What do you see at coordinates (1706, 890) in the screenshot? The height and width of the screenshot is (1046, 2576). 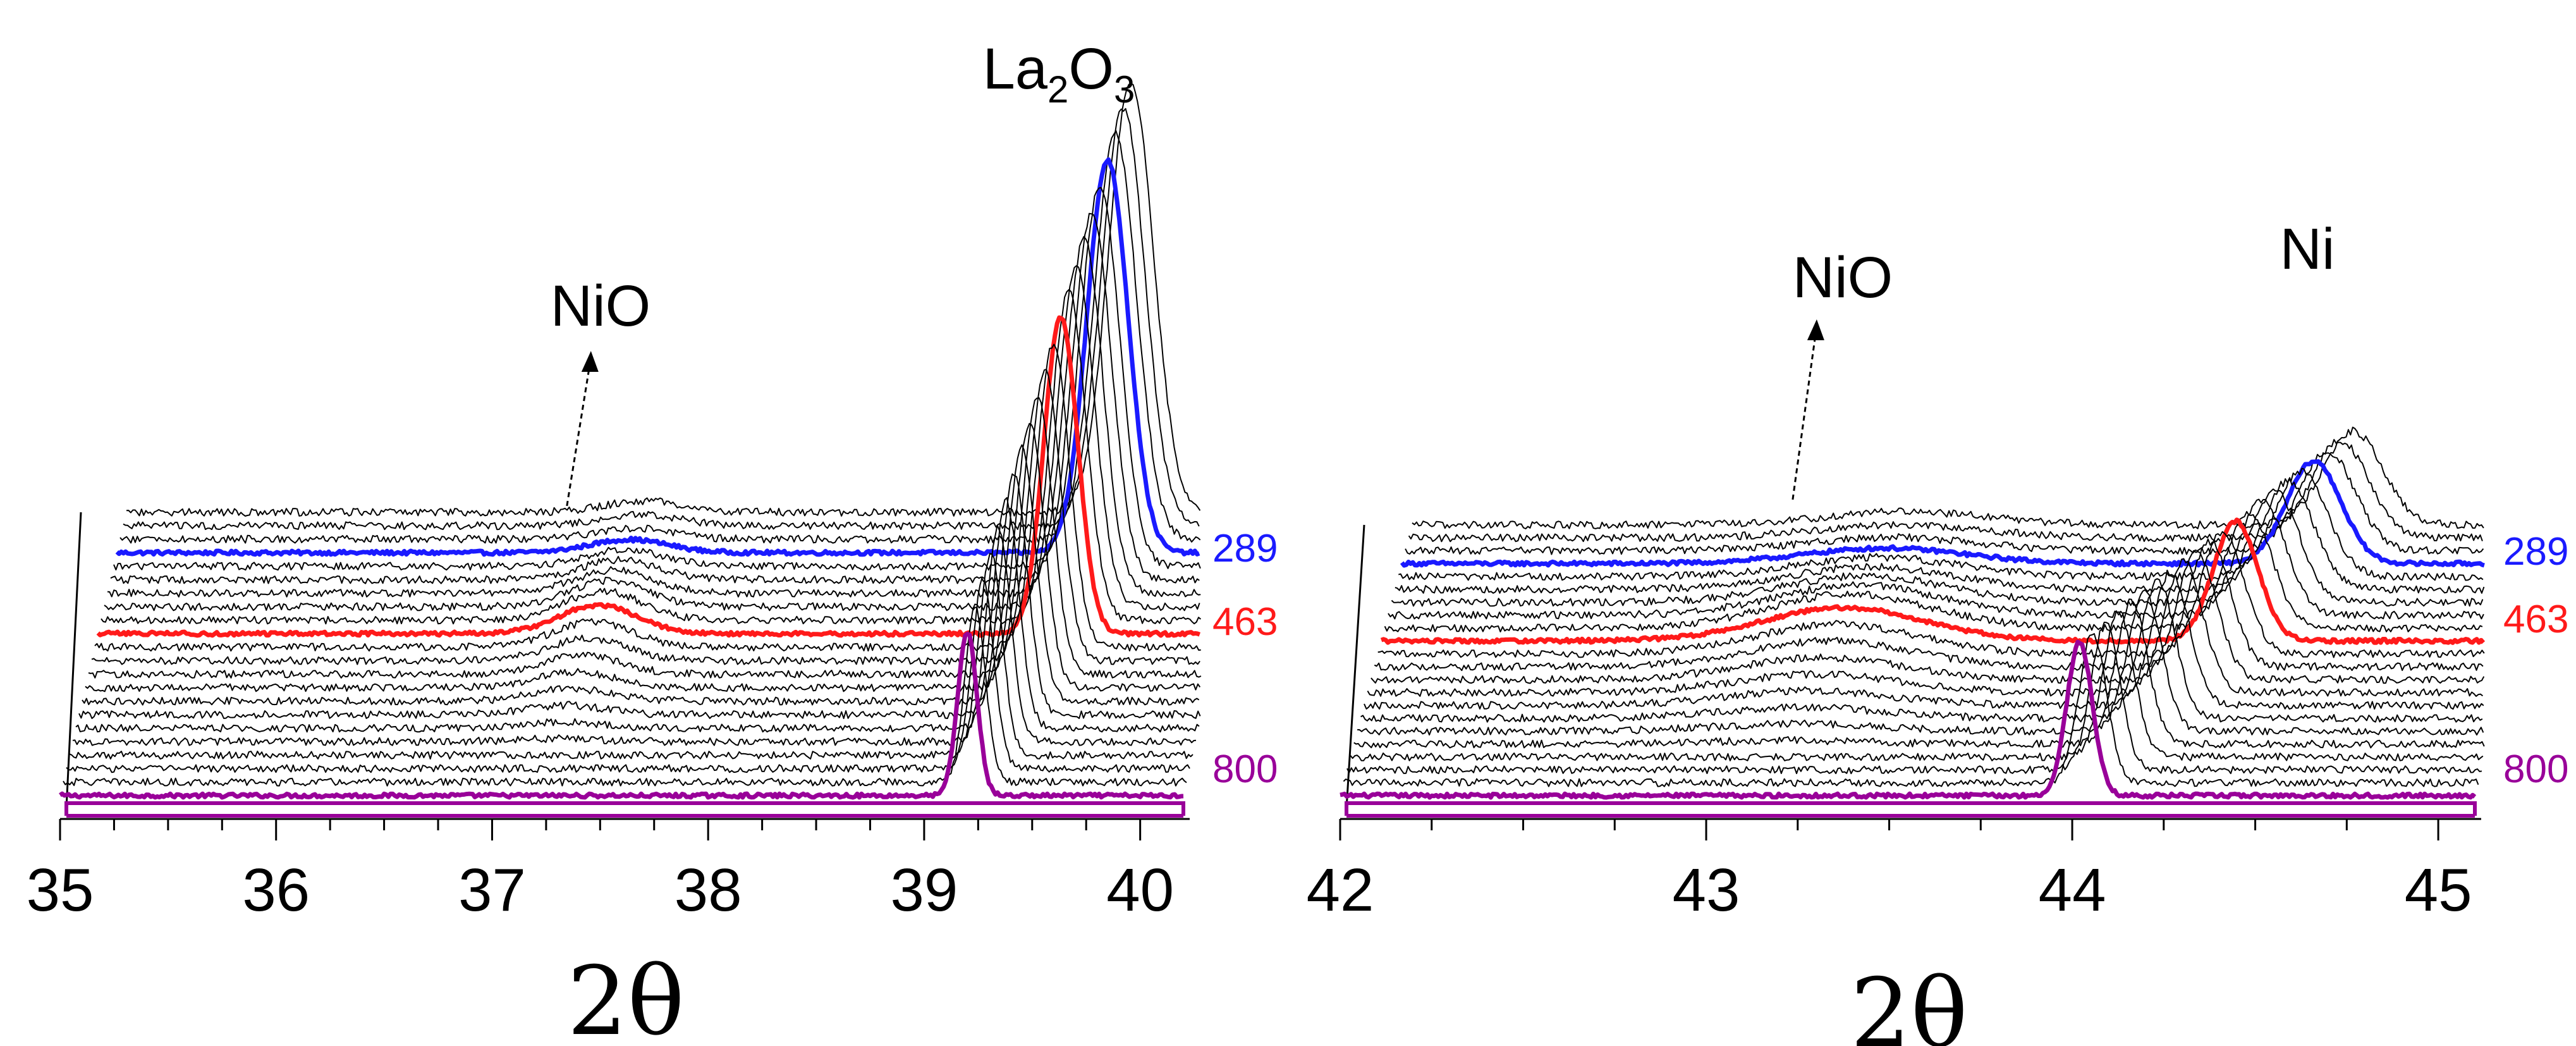 I see `x-tick-label: 43` at bounding box center [1706, 890].